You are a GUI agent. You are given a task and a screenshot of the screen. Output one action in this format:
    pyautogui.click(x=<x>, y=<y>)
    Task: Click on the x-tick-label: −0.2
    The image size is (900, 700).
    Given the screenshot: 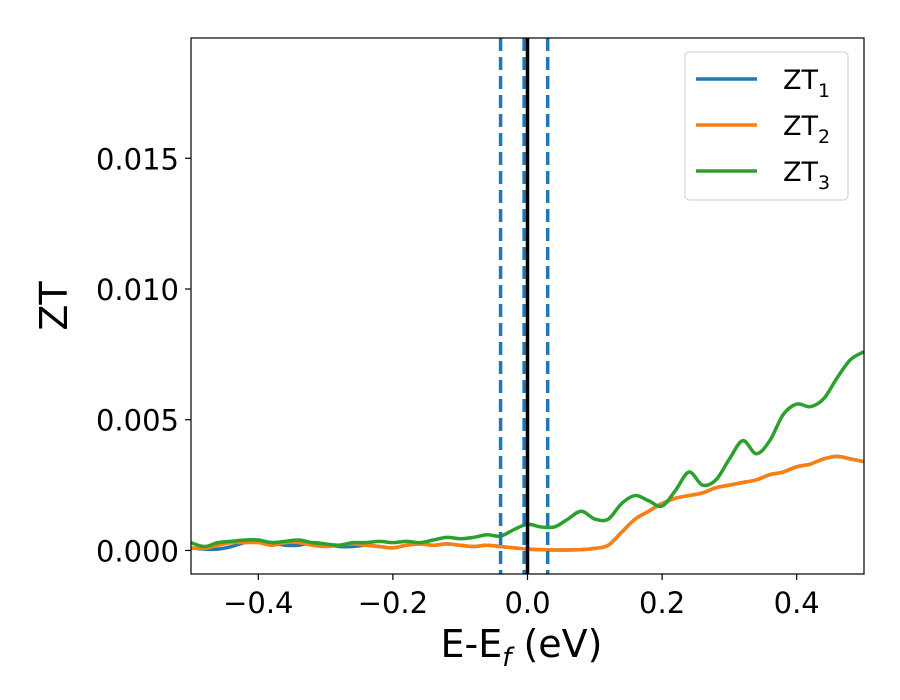 What is the action you would take?
    pyautogui.click(x=393, y=603)
    